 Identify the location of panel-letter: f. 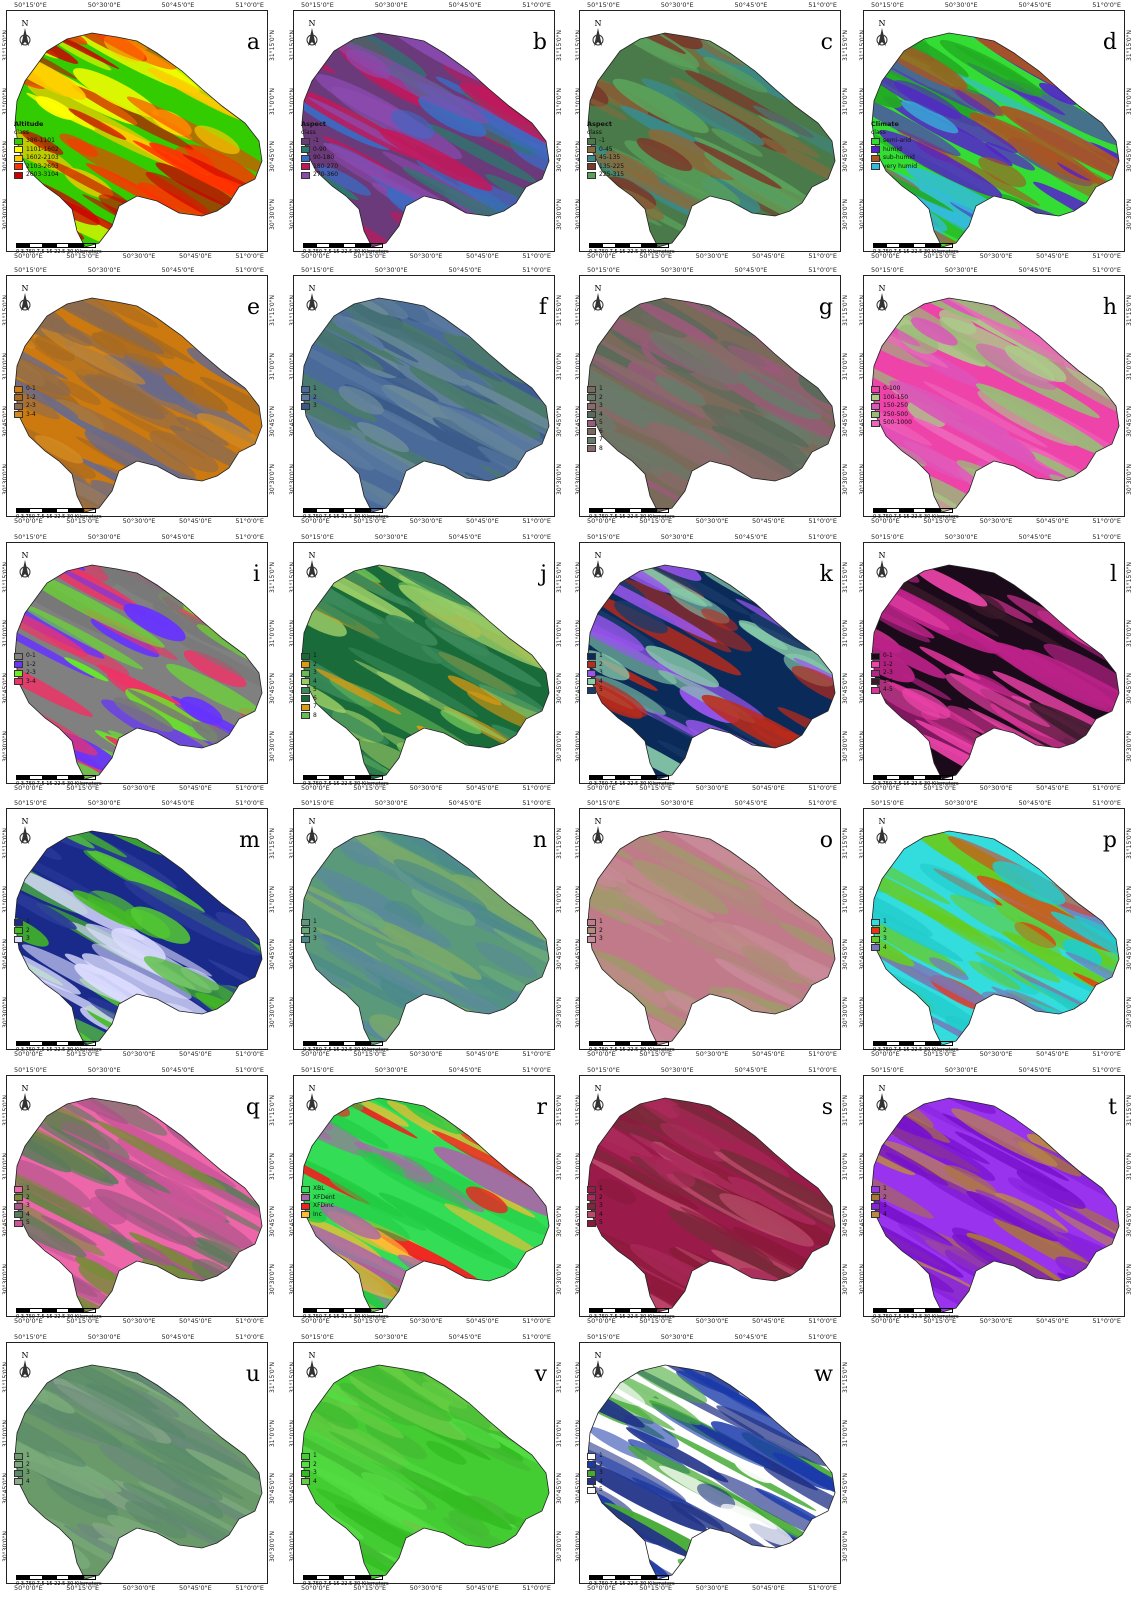
(542, 307).